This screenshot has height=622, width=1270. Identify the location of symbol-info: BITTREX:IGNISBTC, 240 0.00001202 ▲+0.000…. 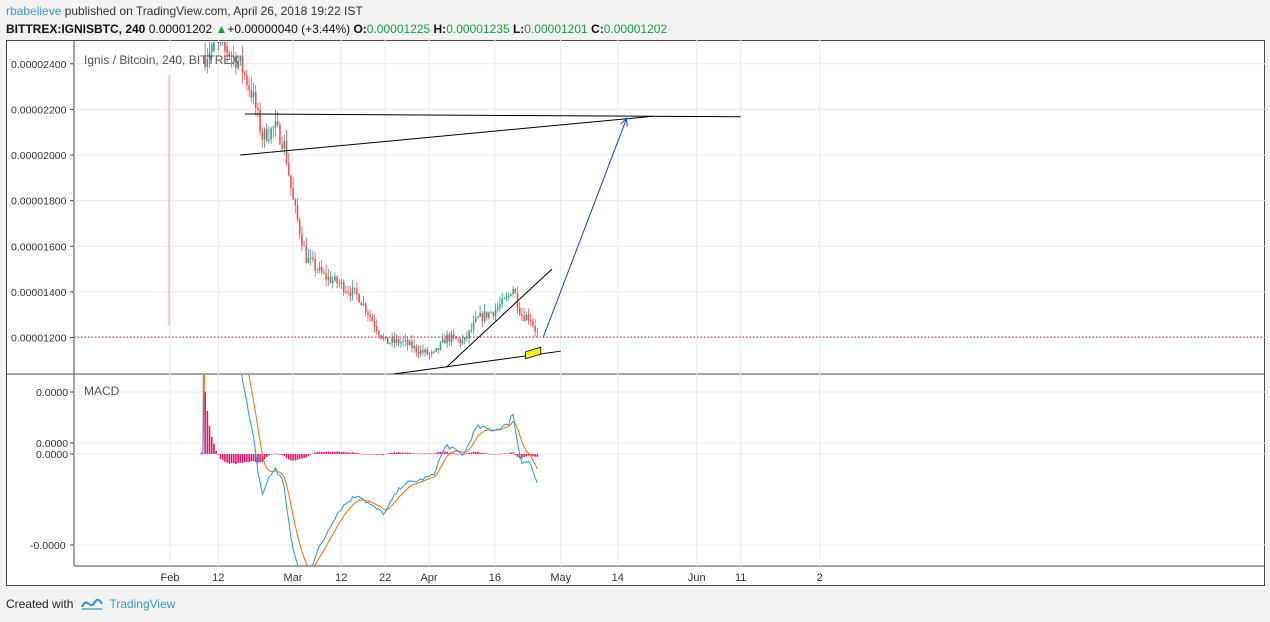
(336, 29).